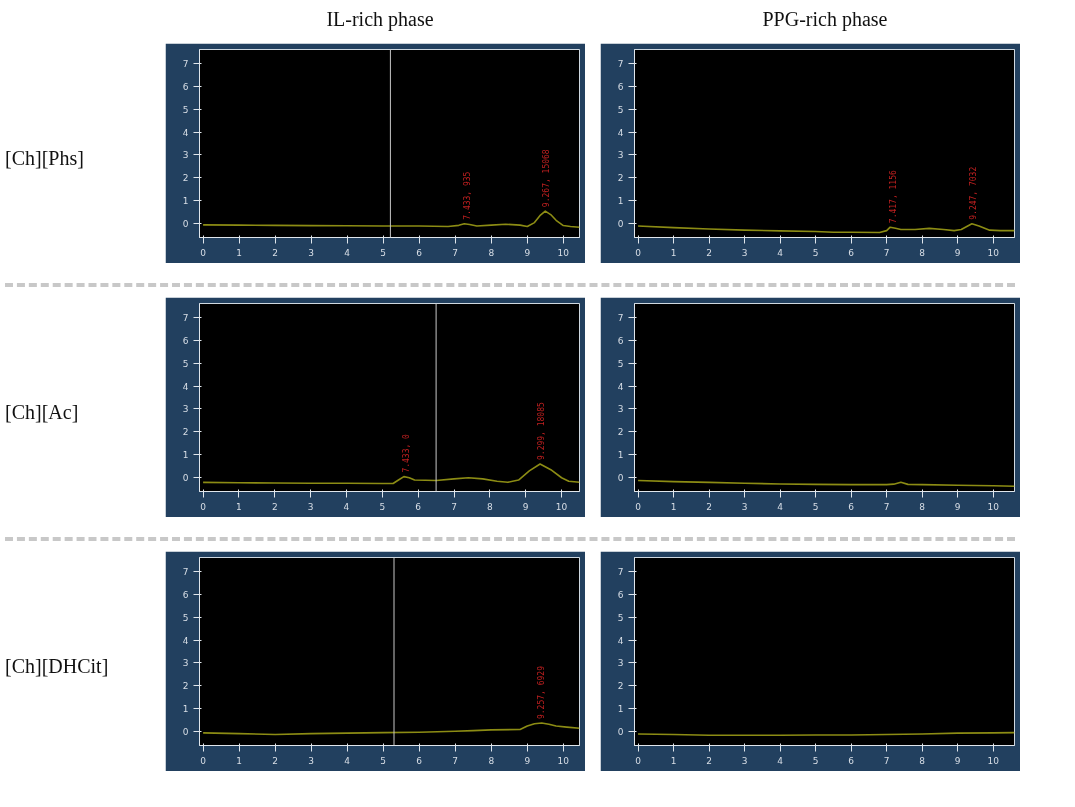 This screenshot has width=1075, height=807. What do you see at coordinates (44, 158) in the screenshot?
I see `y-axis-title: [Ch][Phs]` at bounding box center [44, 158].